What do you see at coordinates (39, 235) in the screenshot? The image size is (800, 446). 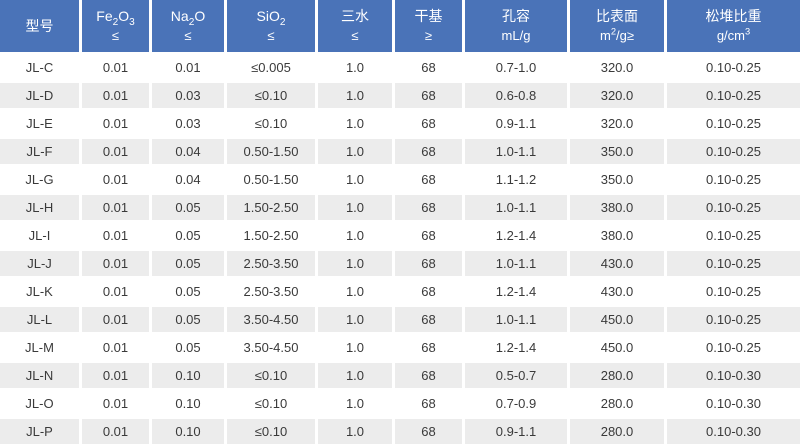 I see `cell-model: JL-I` at bounding box center [39, 235].